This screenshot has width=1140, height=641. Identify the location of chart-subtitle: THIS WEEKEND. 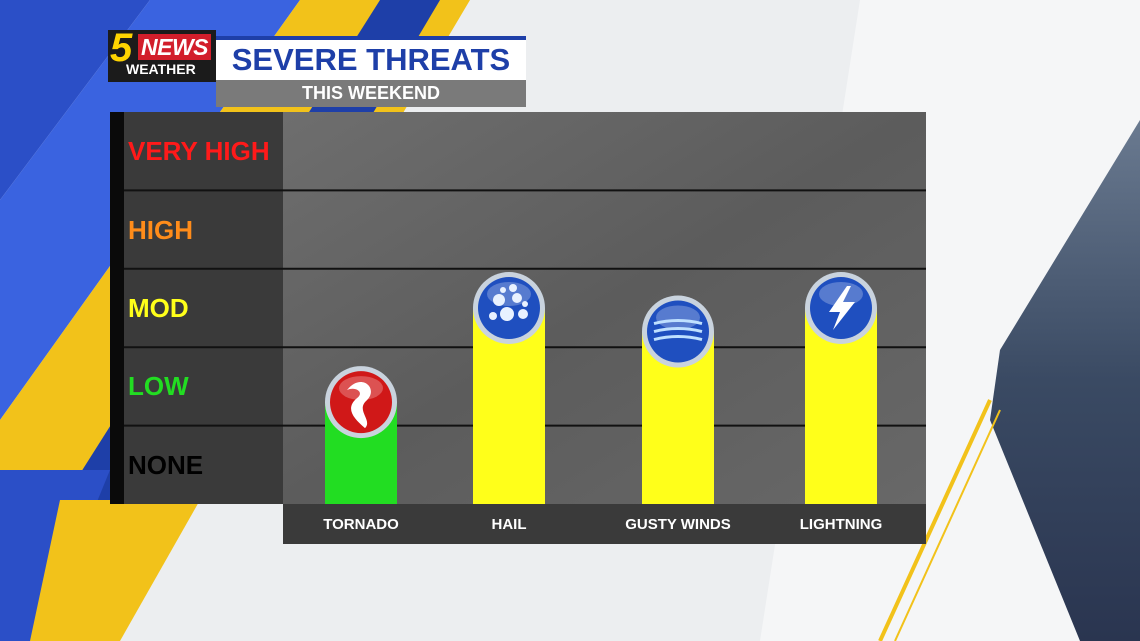
(370, 93).